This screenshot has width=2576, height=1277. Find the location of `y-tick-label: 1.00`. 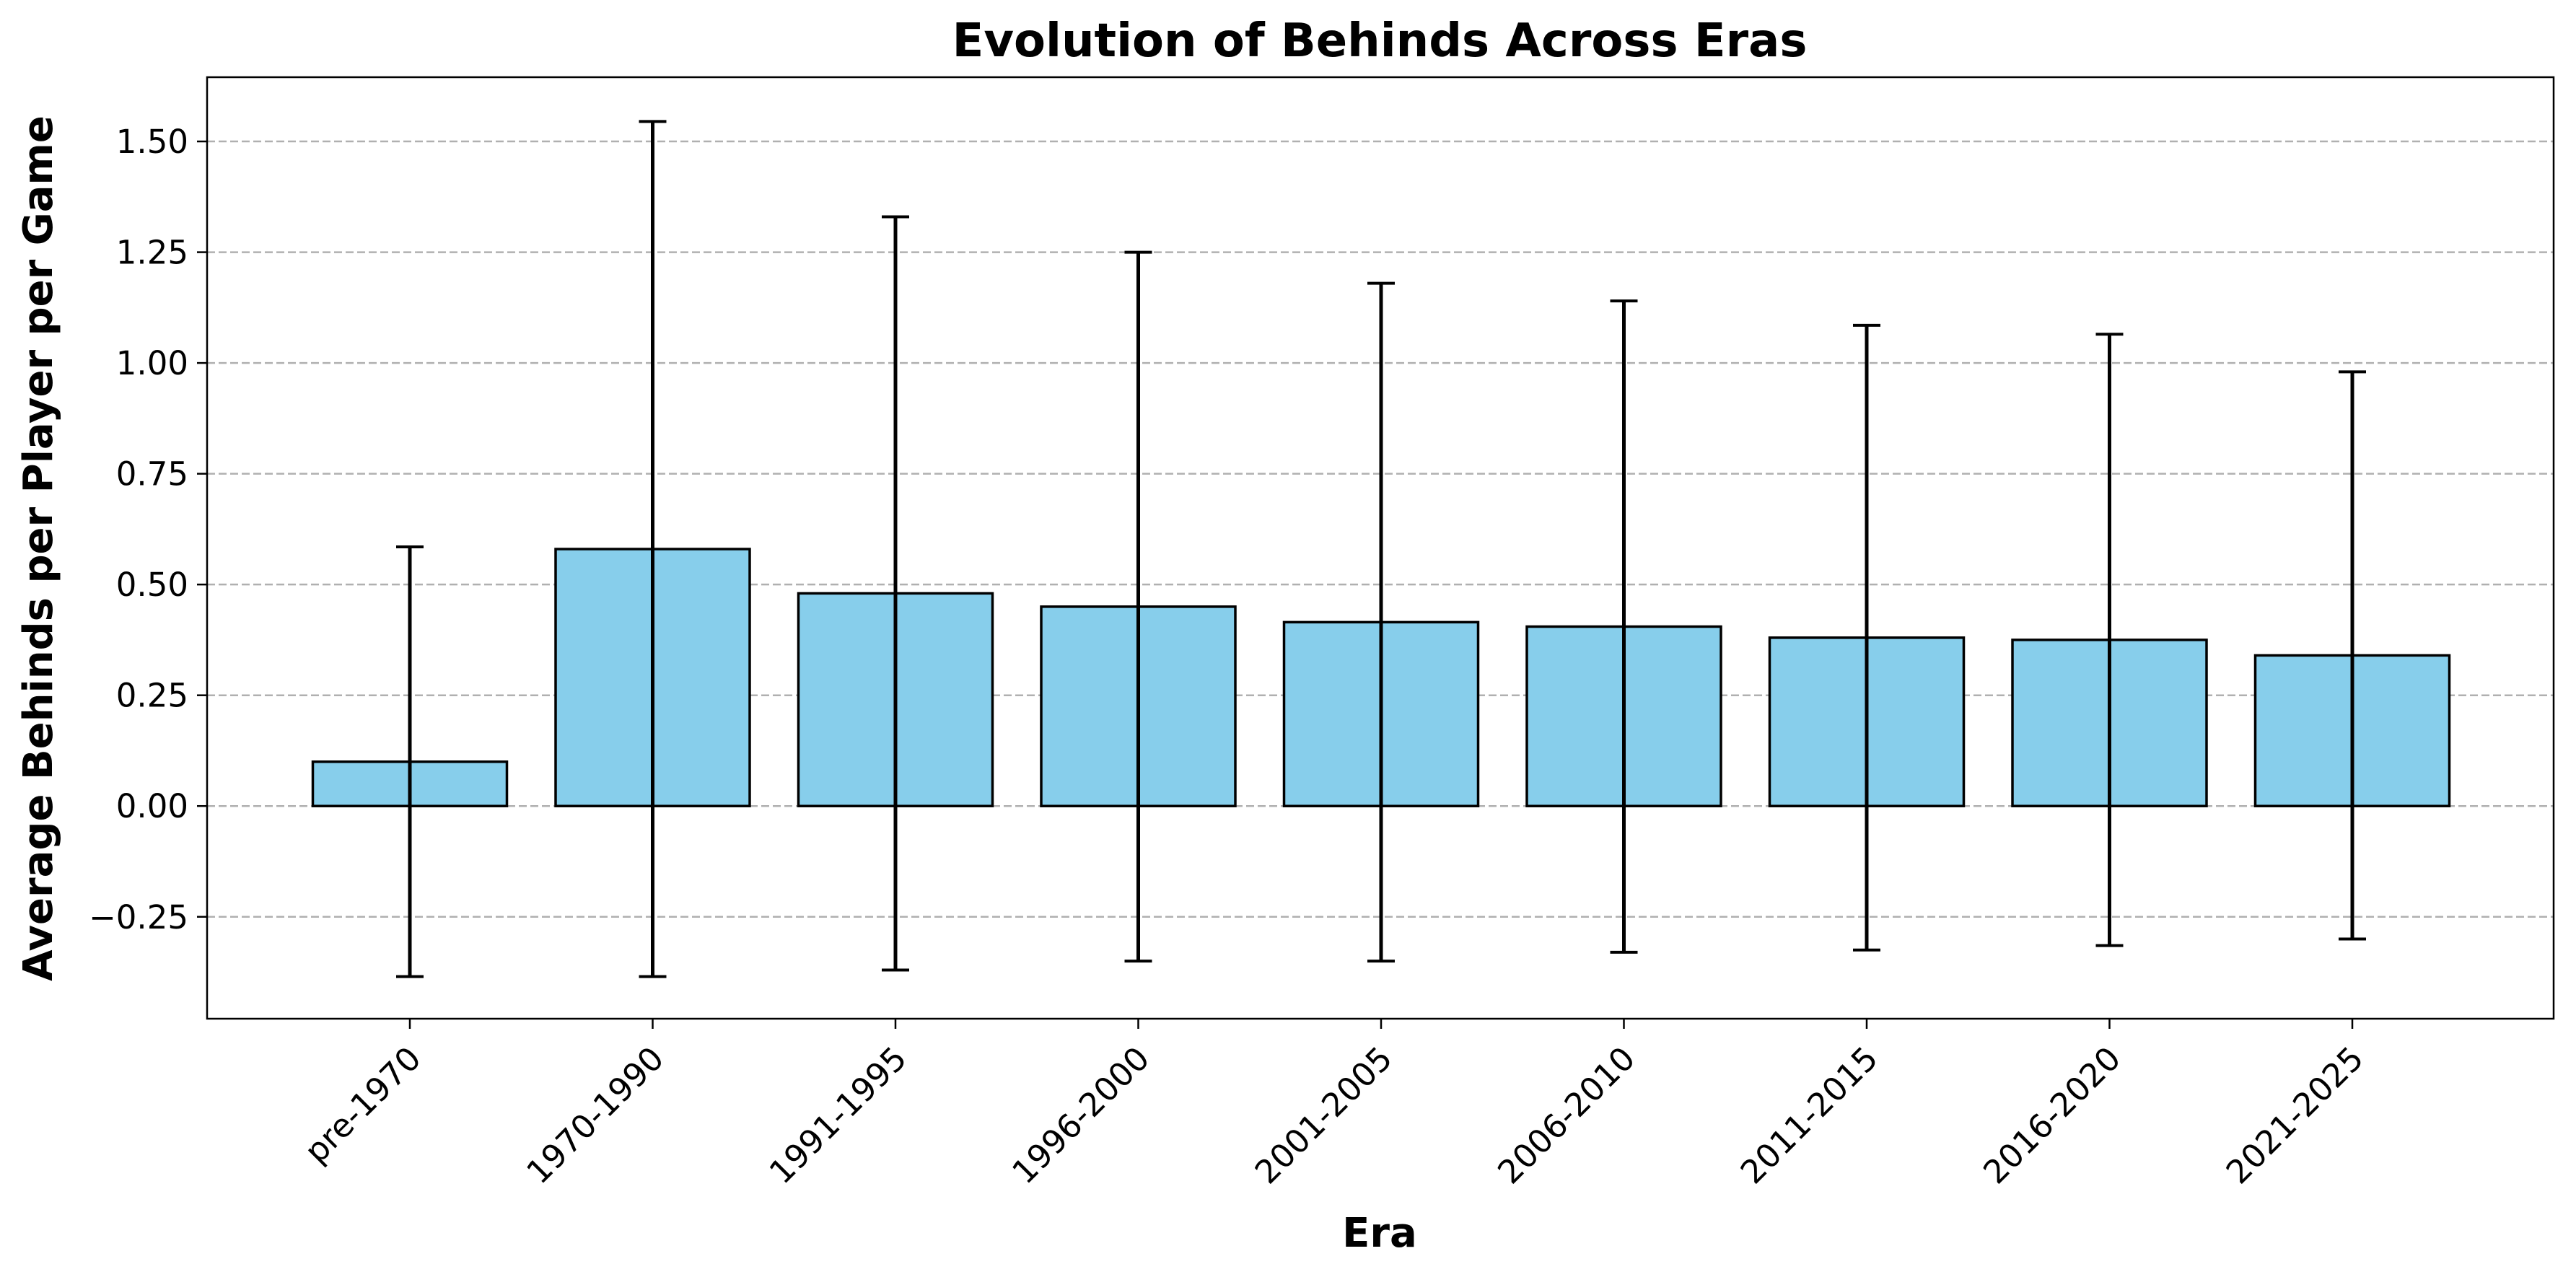

y-tick-label: 1.00 is located at coordinates (152, 363).